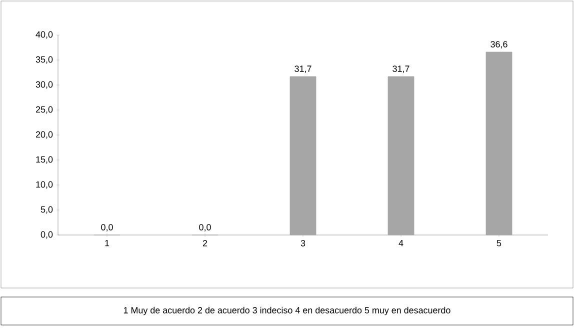 The height and width of the screenshot is (335, 574). Describe the element at coordinates (287, 311) in the screenshot. I see `text: 1 Muy de acuerdo 2 de acuerdo 3 indeciso 4 en desacuerdo 5 muy en desacuerdo` at that location.